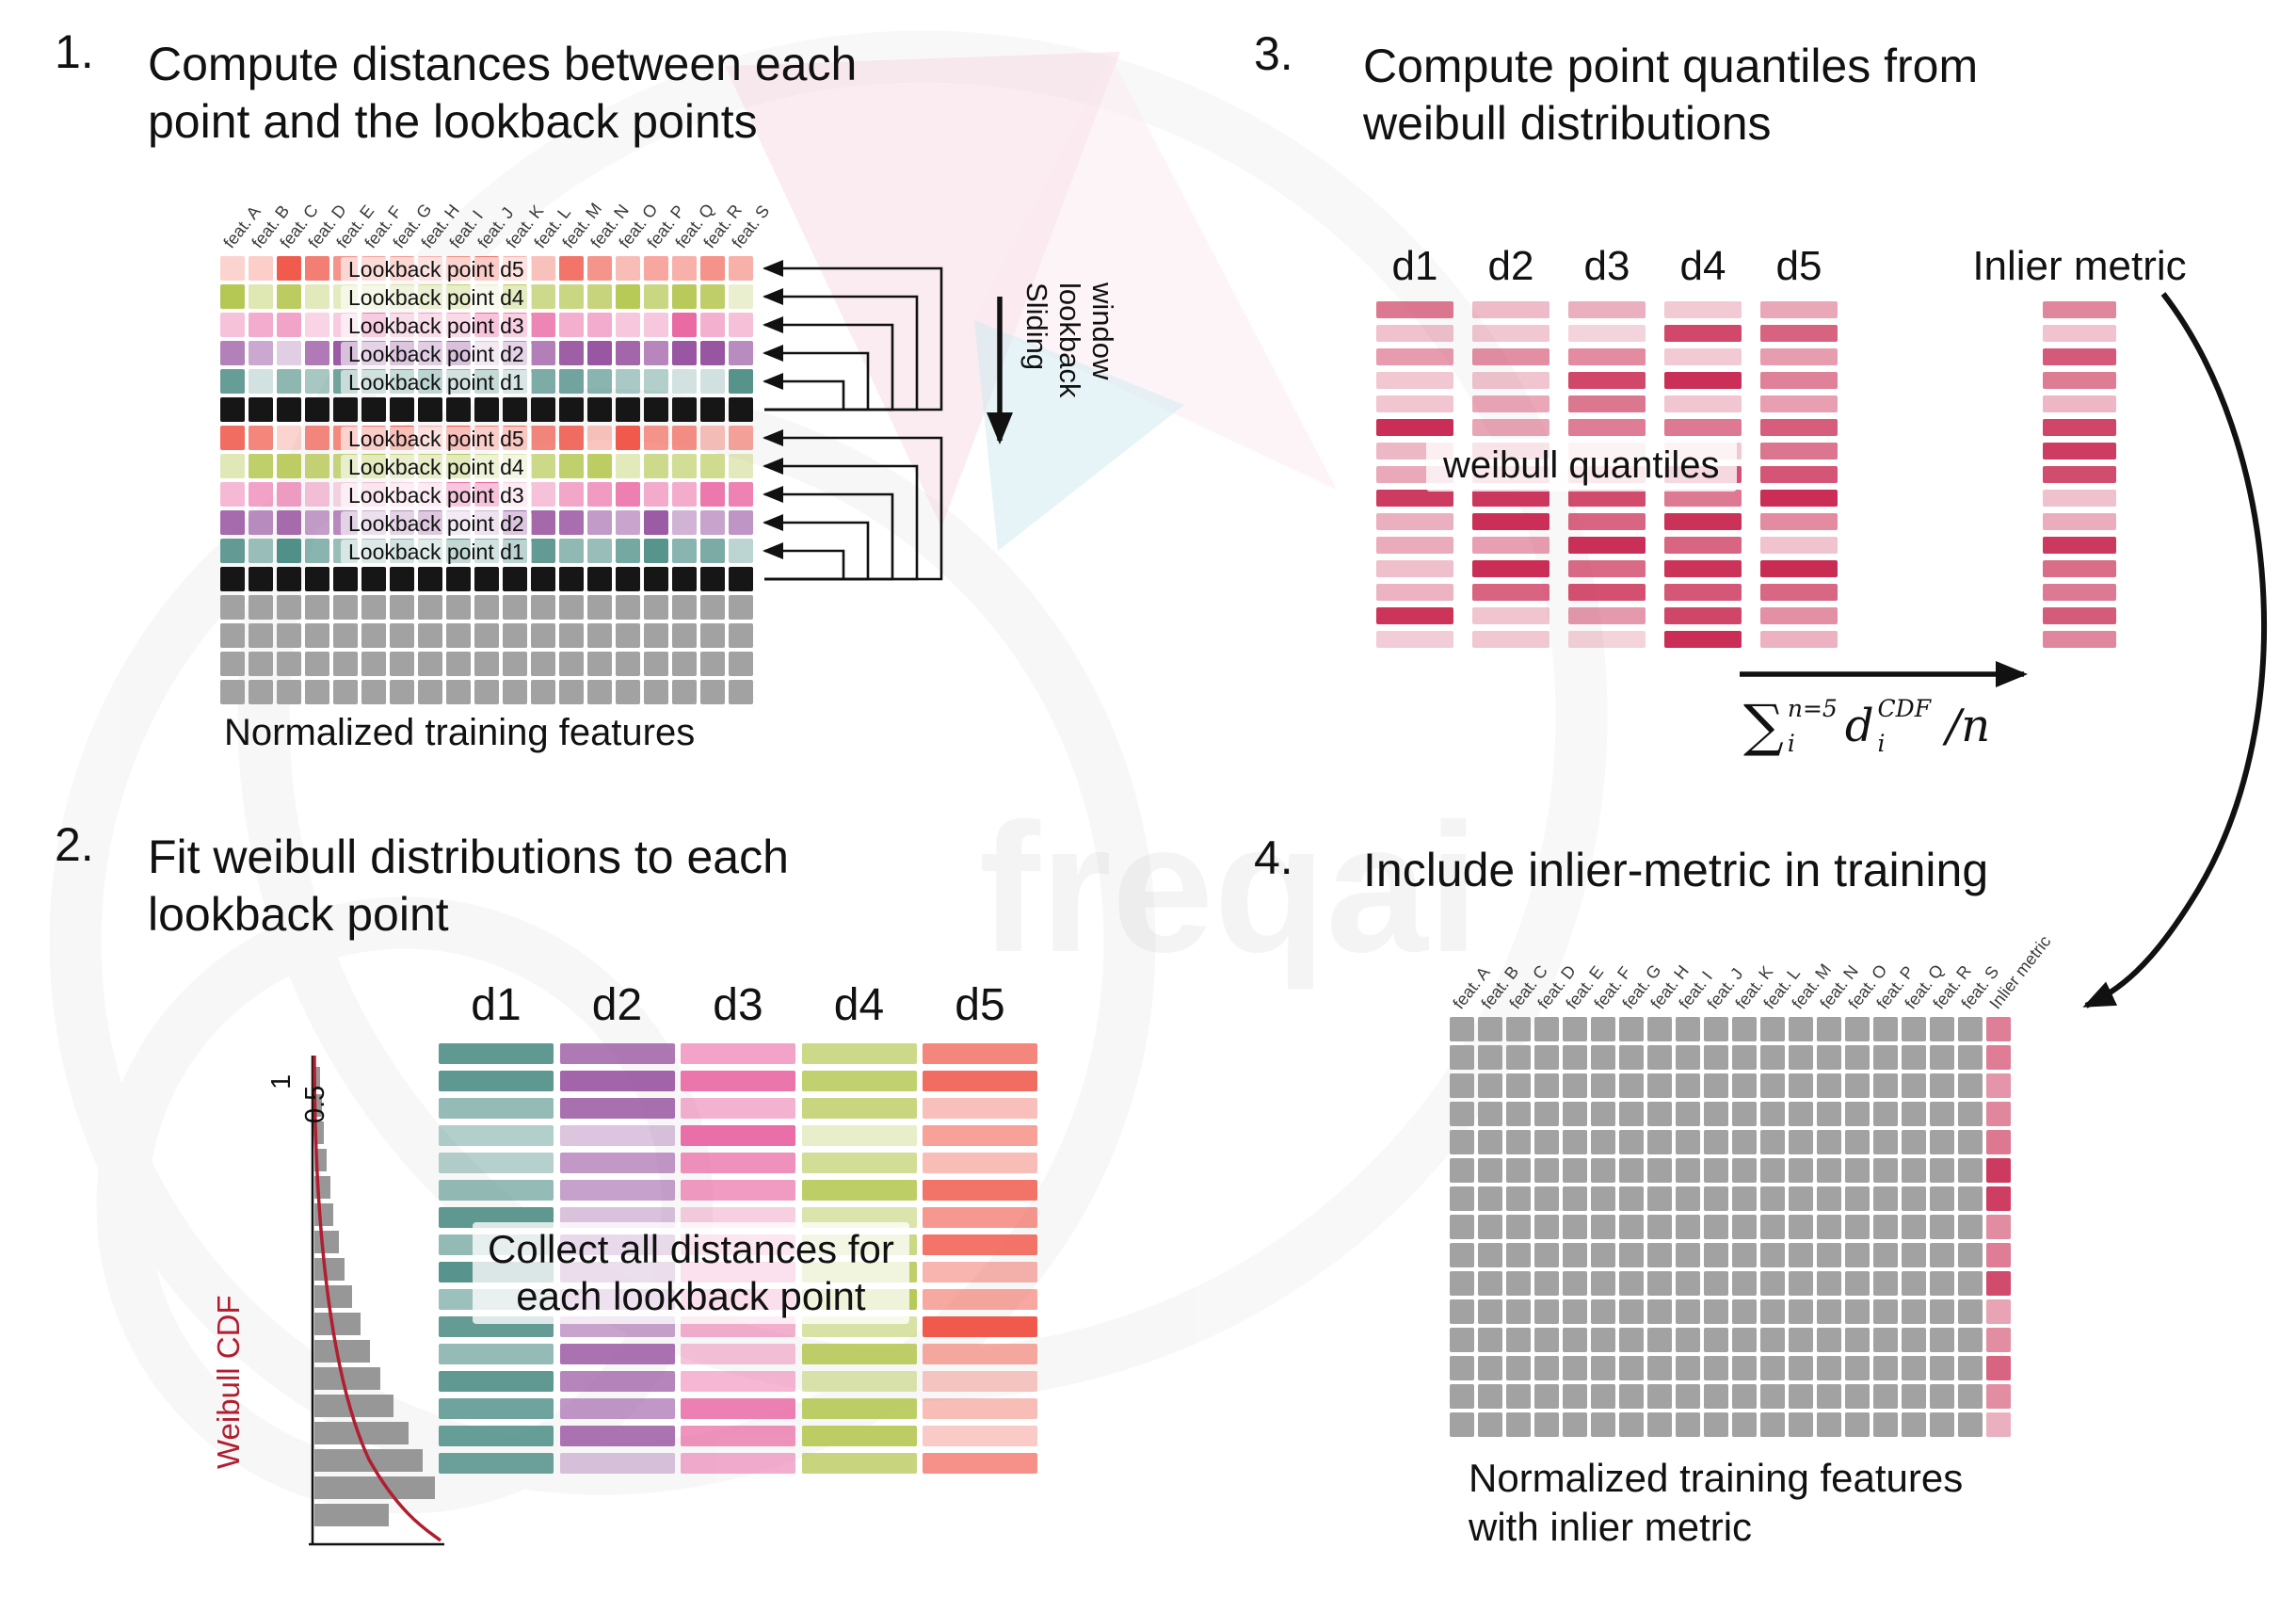  I want to click on col-header-d2: d2, so click(1510, 266).